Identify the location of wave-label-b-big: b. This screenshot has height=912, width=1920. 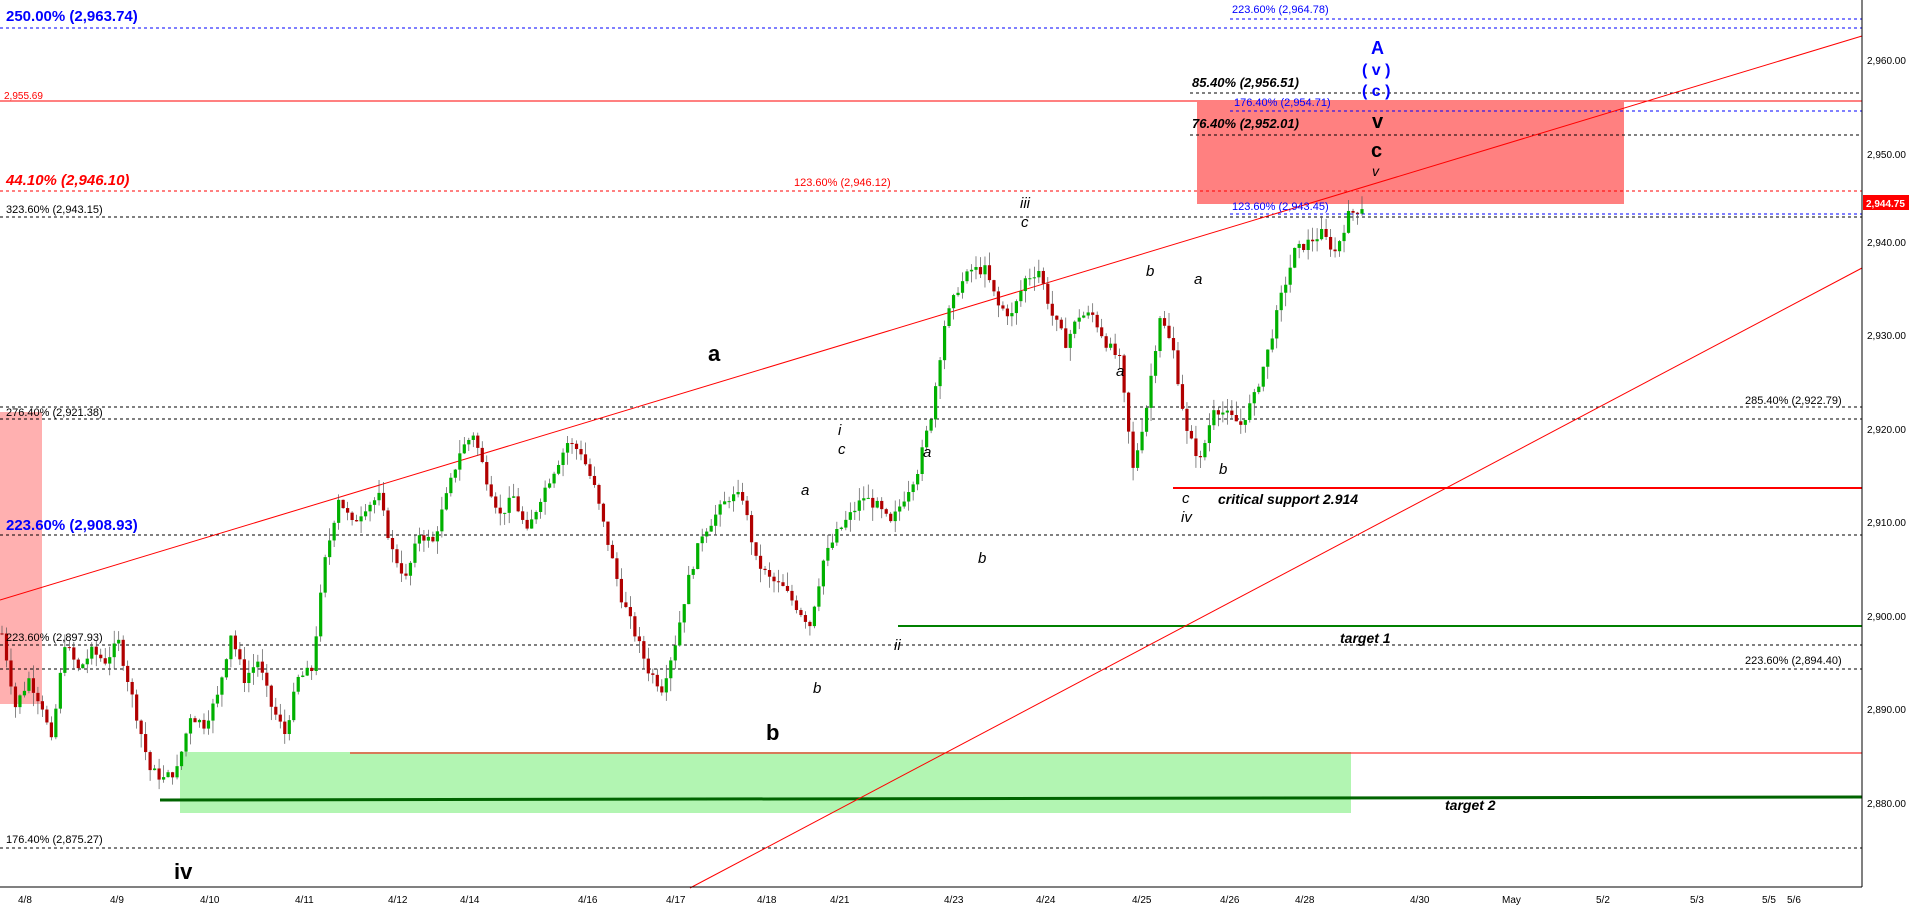
(772, 732).